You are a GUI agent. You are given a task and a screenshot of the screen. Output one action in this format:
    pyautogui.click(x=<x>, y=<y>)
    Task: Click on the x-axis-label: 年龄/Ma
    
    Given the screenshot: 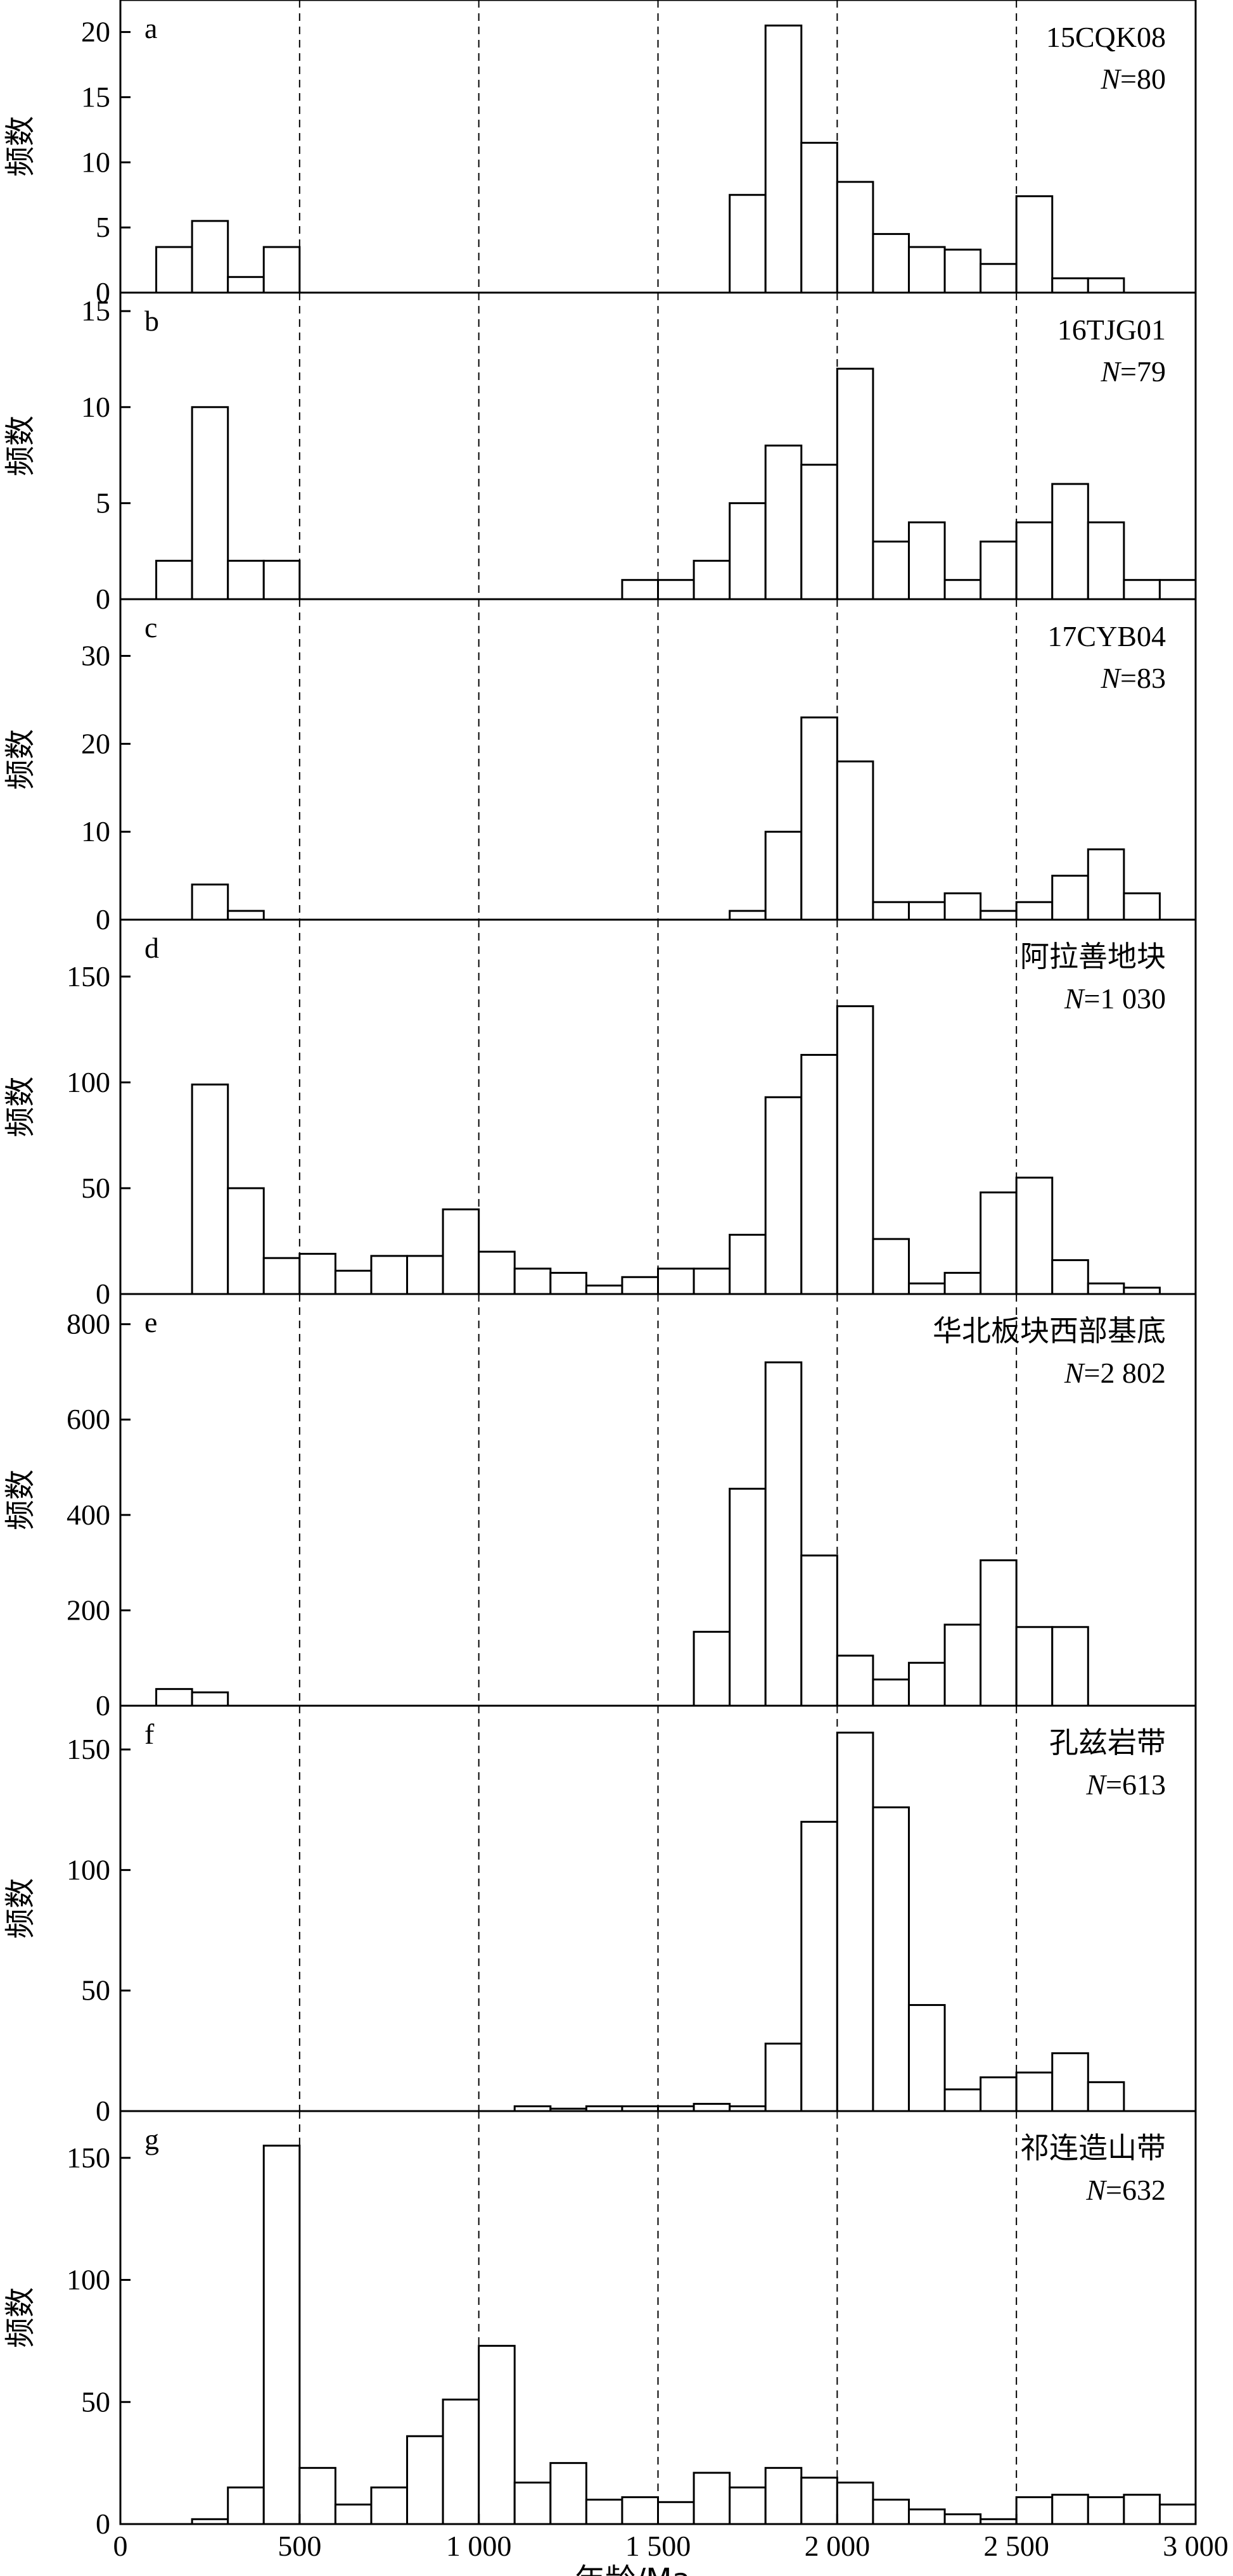 What is the action you would take?
    pyautogui.click(x=633, y=2569)
    